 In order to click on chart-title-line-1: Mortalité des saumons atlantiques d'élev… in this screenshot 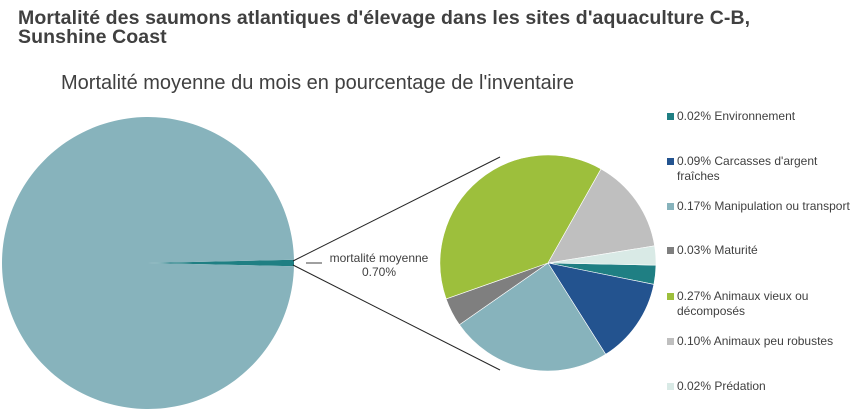, I will do `click(384, 18)`.